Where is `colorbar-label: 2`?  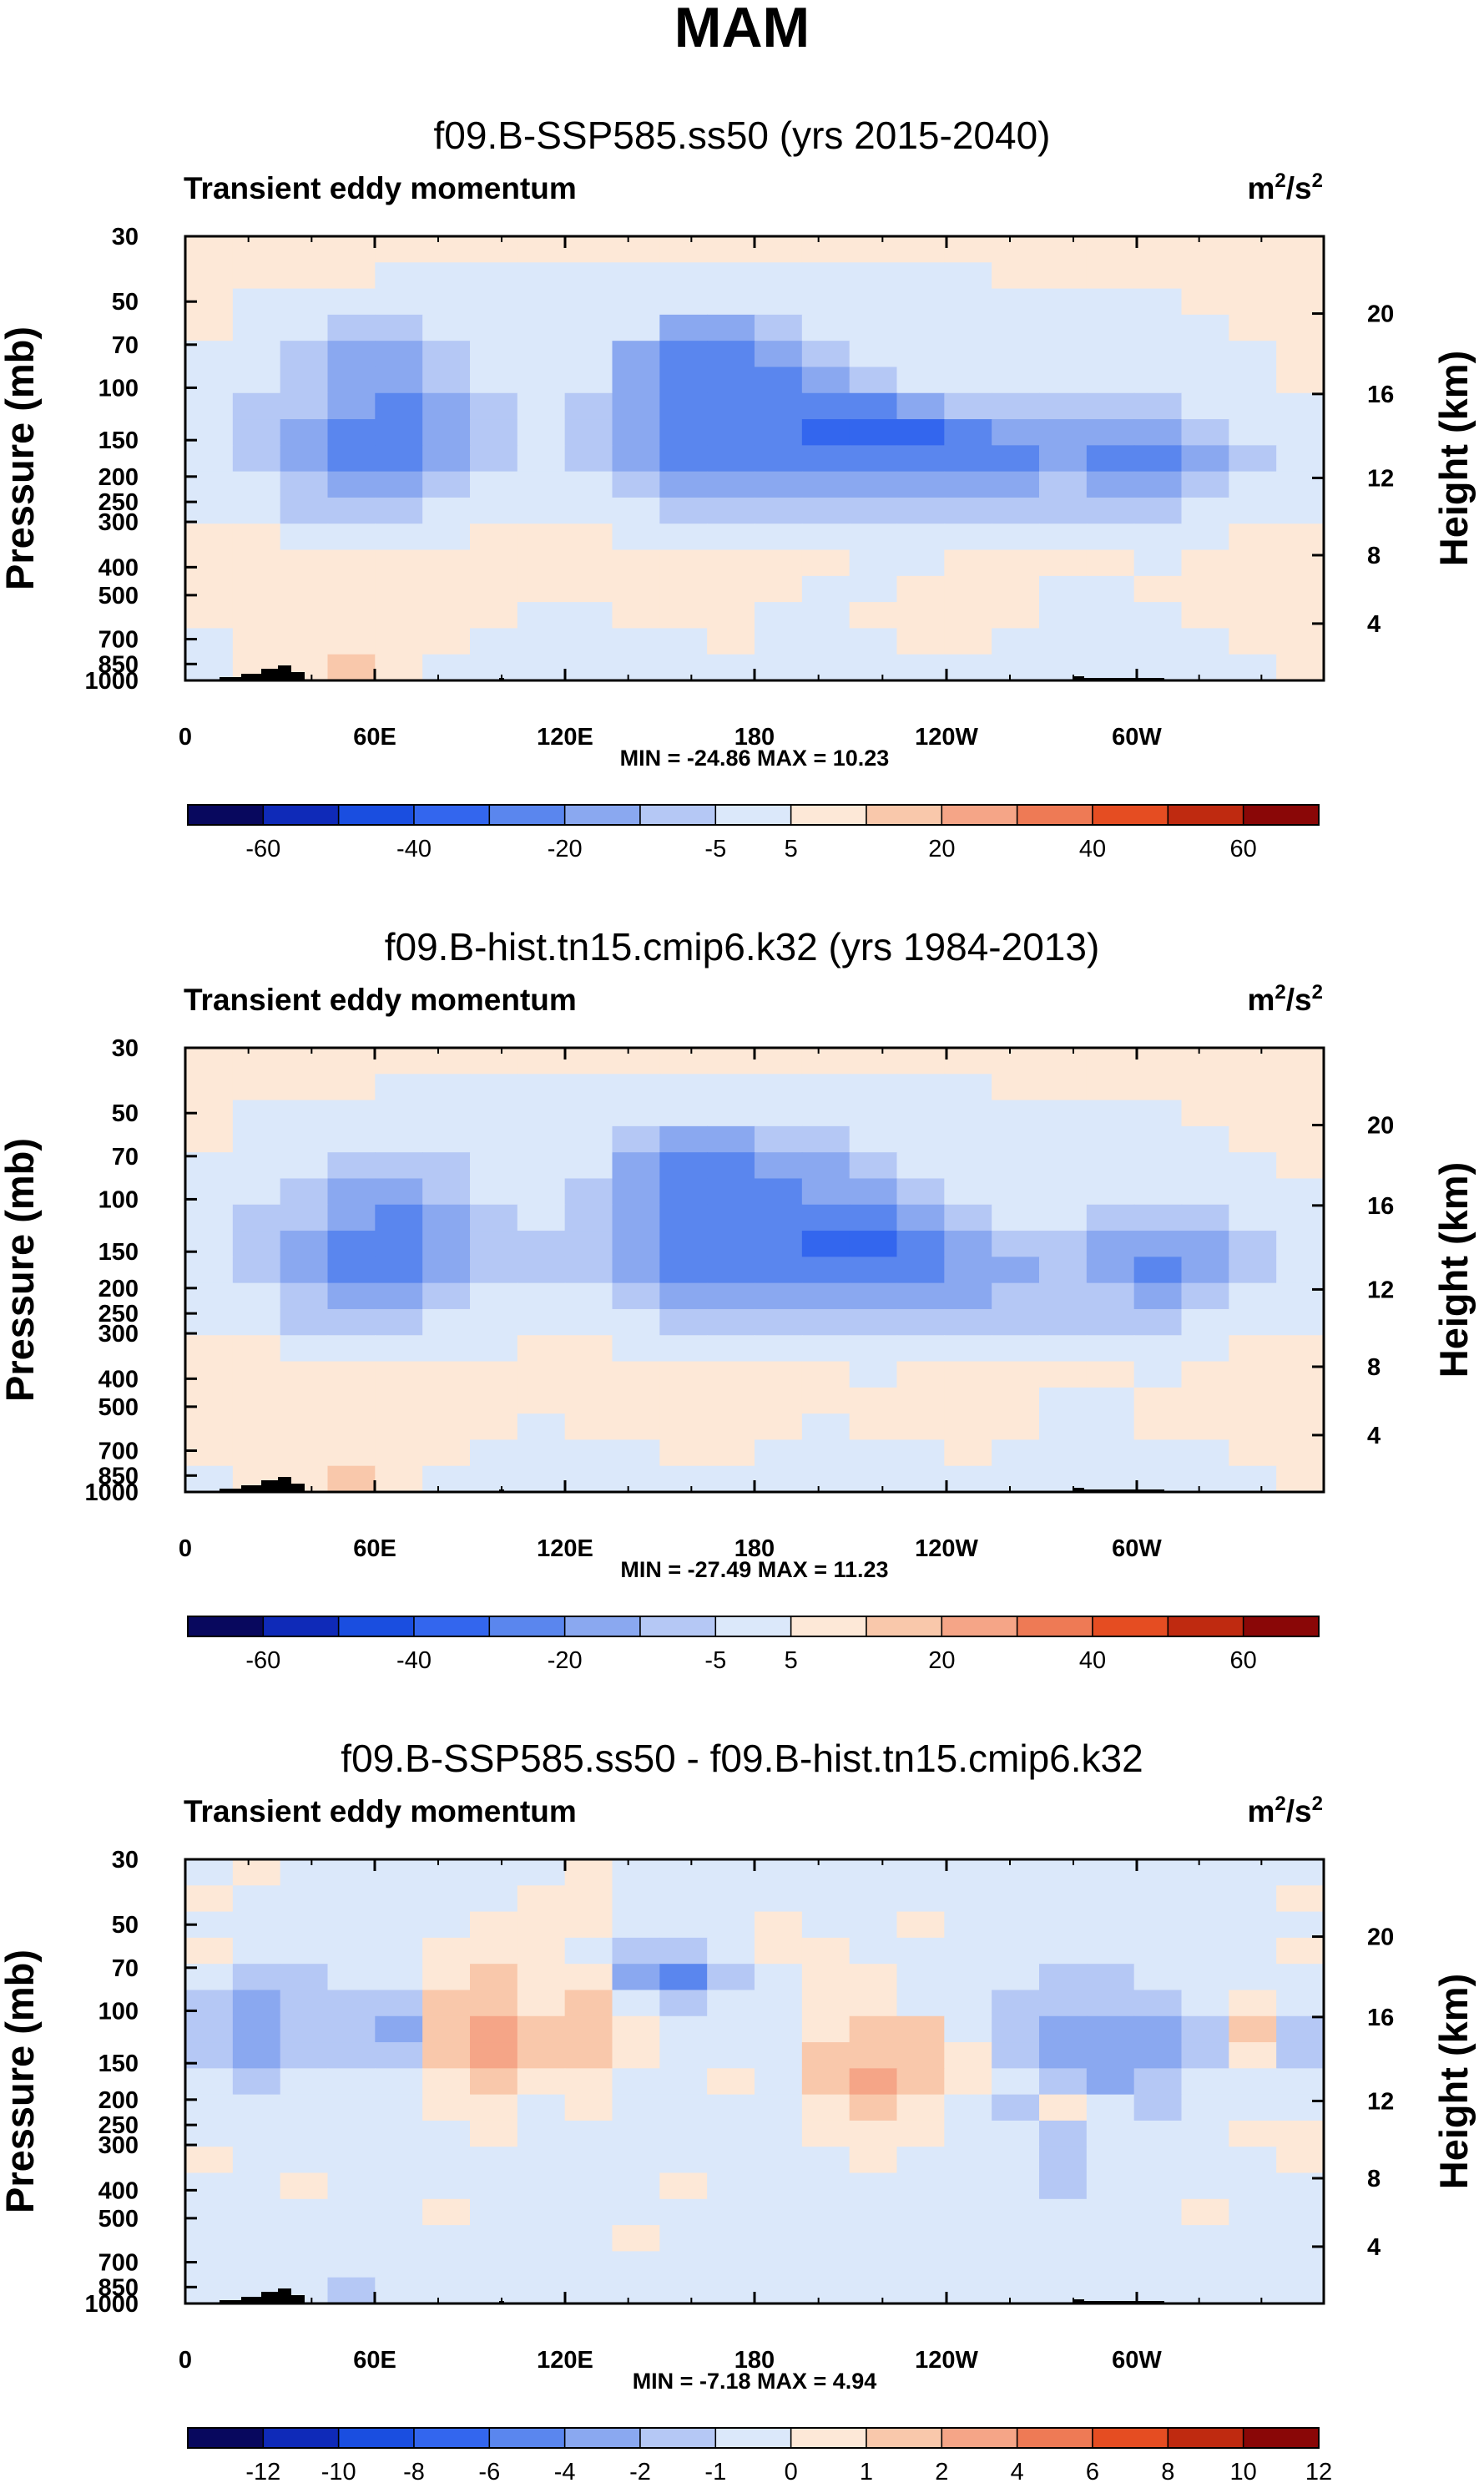
colorbar-label: 2 is located at coordinates (942, 2471).